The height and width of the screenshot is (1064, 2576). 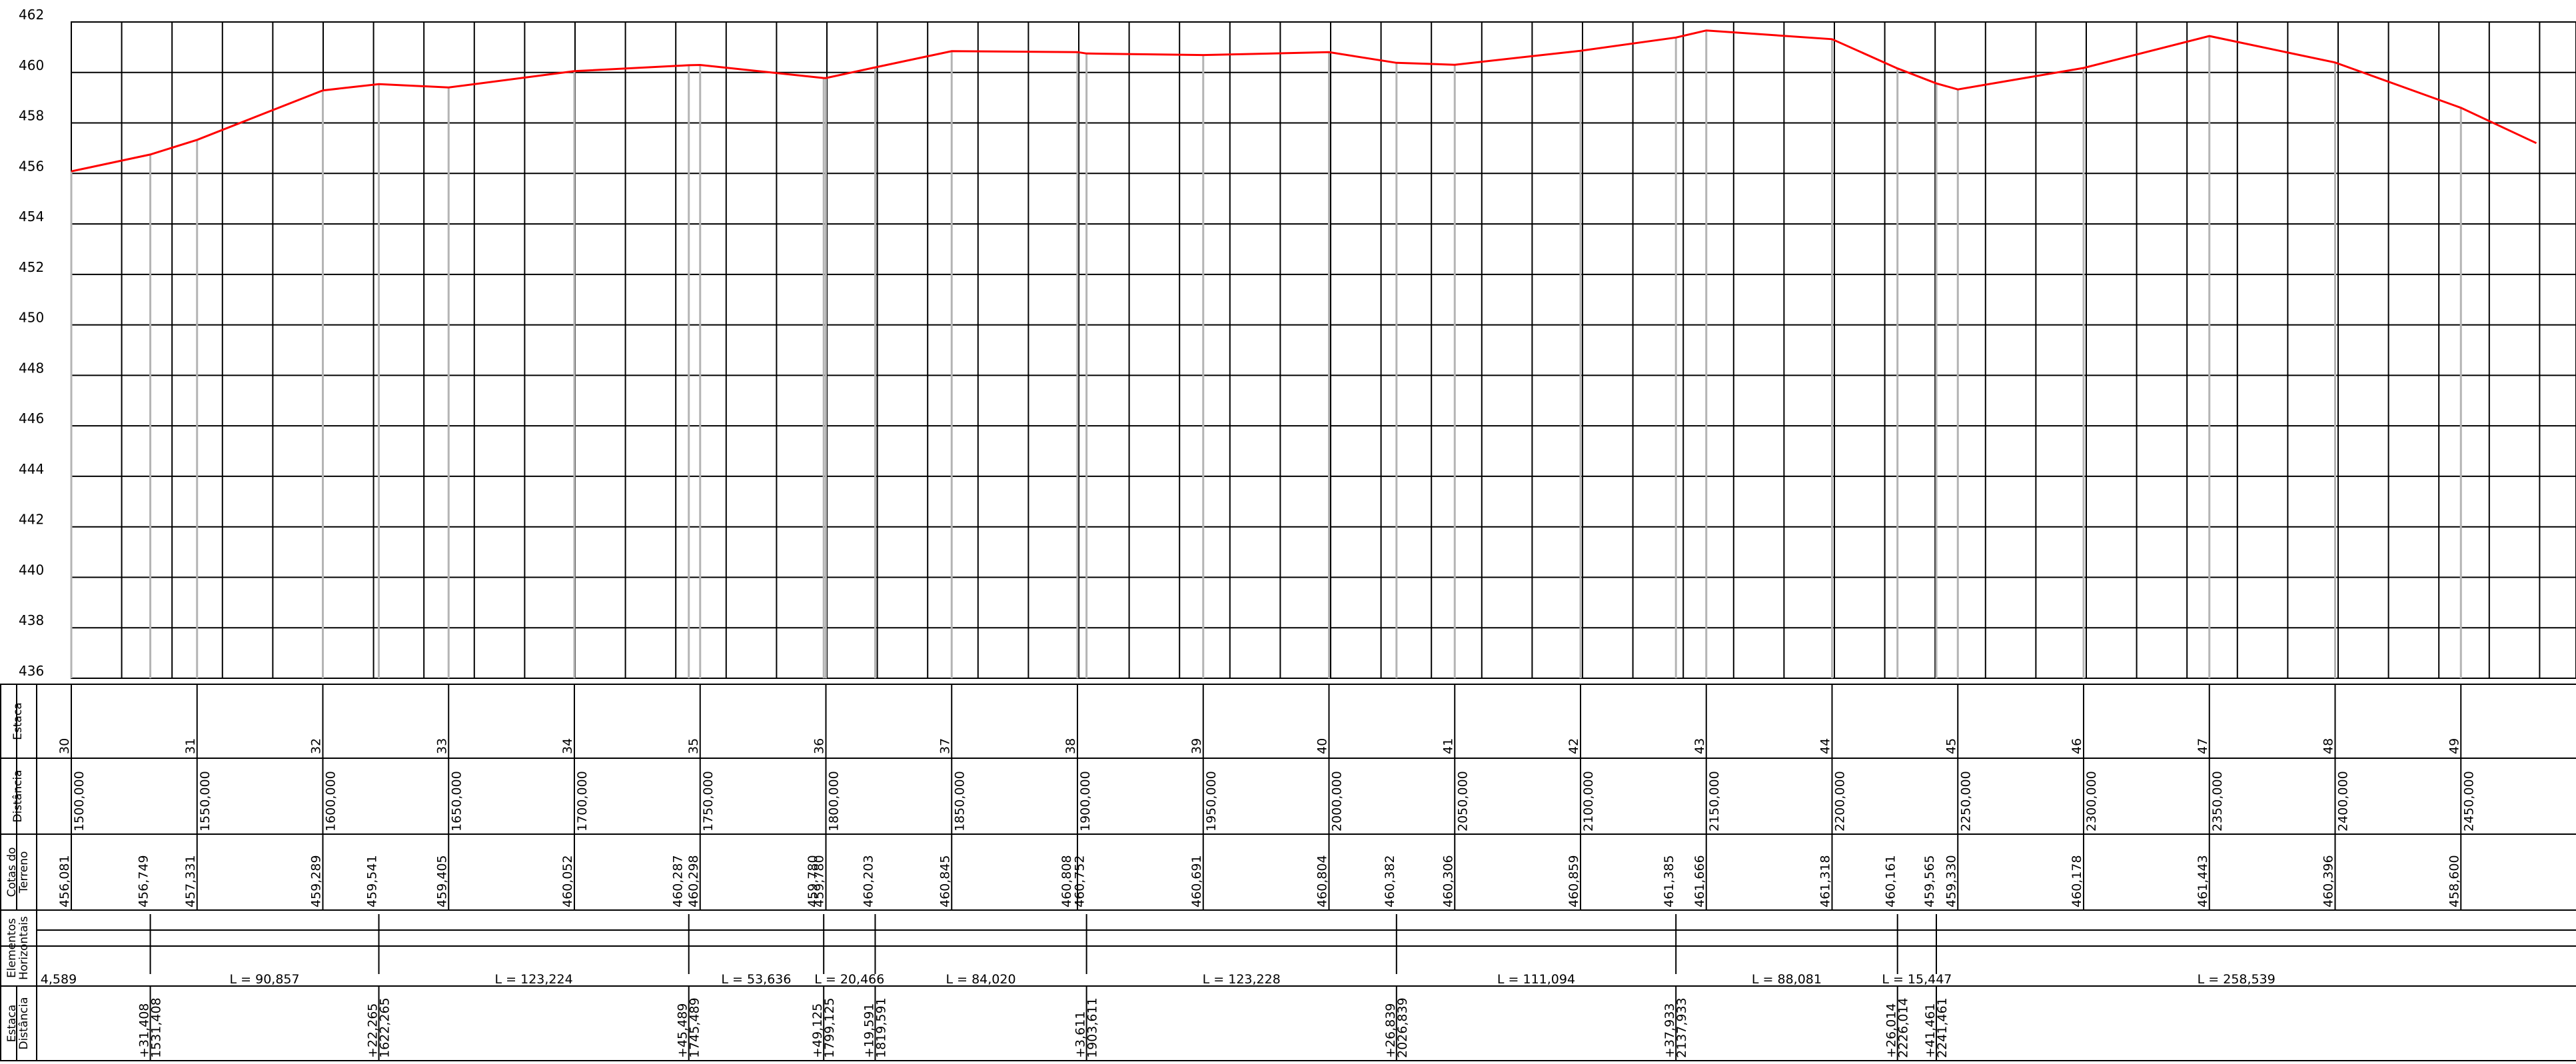 What do you see at coordinates (1931, 1030) in the screenshot?
I see `notable-point-estaca: +41,461` at bounding box center [1931, 1030].